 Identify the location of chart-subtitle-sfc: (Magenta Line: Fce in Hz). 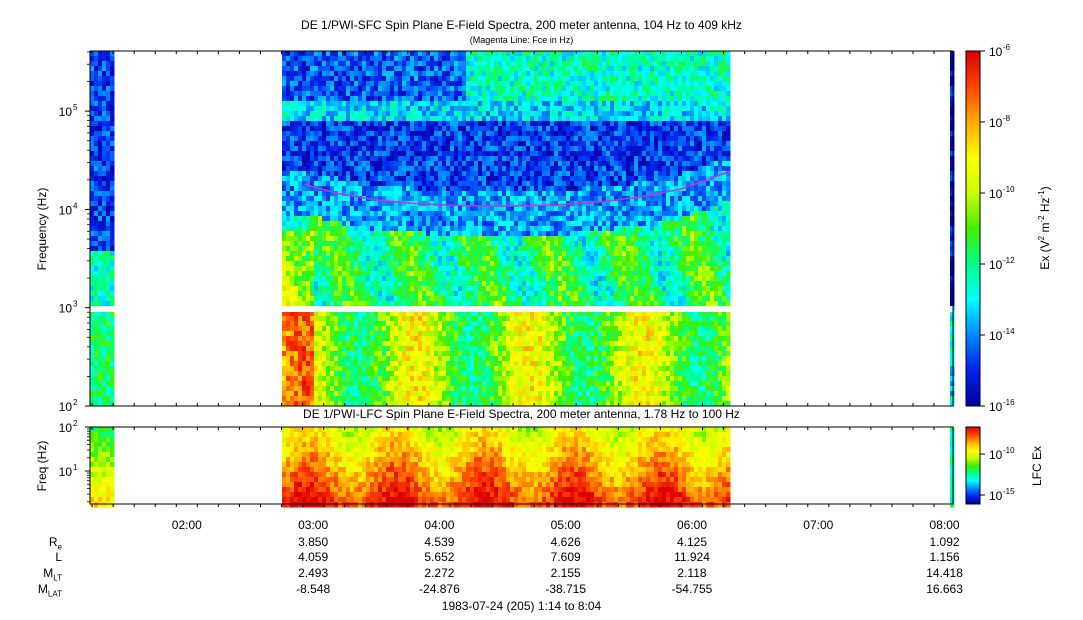
(521, 40).